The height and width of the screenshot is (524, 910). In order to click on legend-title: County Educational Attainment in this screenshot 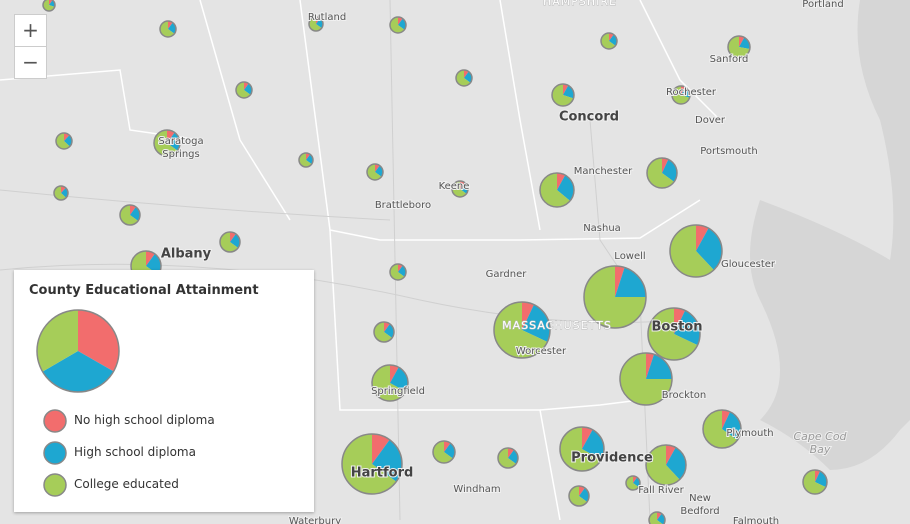, I will do `click(144, 290)`.